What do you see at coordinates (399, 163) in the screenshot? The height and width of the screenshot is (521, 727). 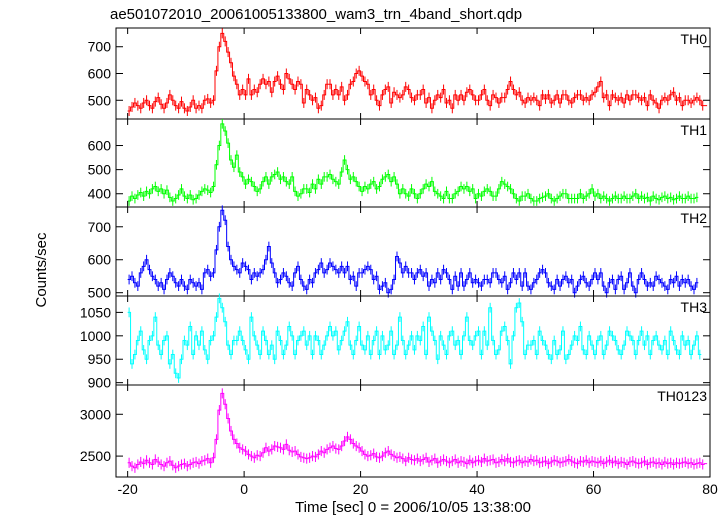 I see `panel-th1: 400 500 600 TH1` at bounding box center [399, 163].